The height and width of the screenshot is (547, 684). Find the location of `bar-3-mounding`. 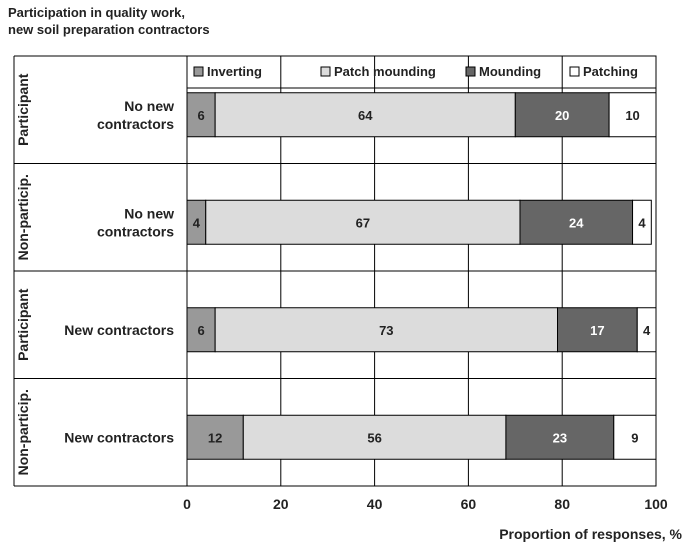

bar-3-mounding is located at coordinates (597, 330).